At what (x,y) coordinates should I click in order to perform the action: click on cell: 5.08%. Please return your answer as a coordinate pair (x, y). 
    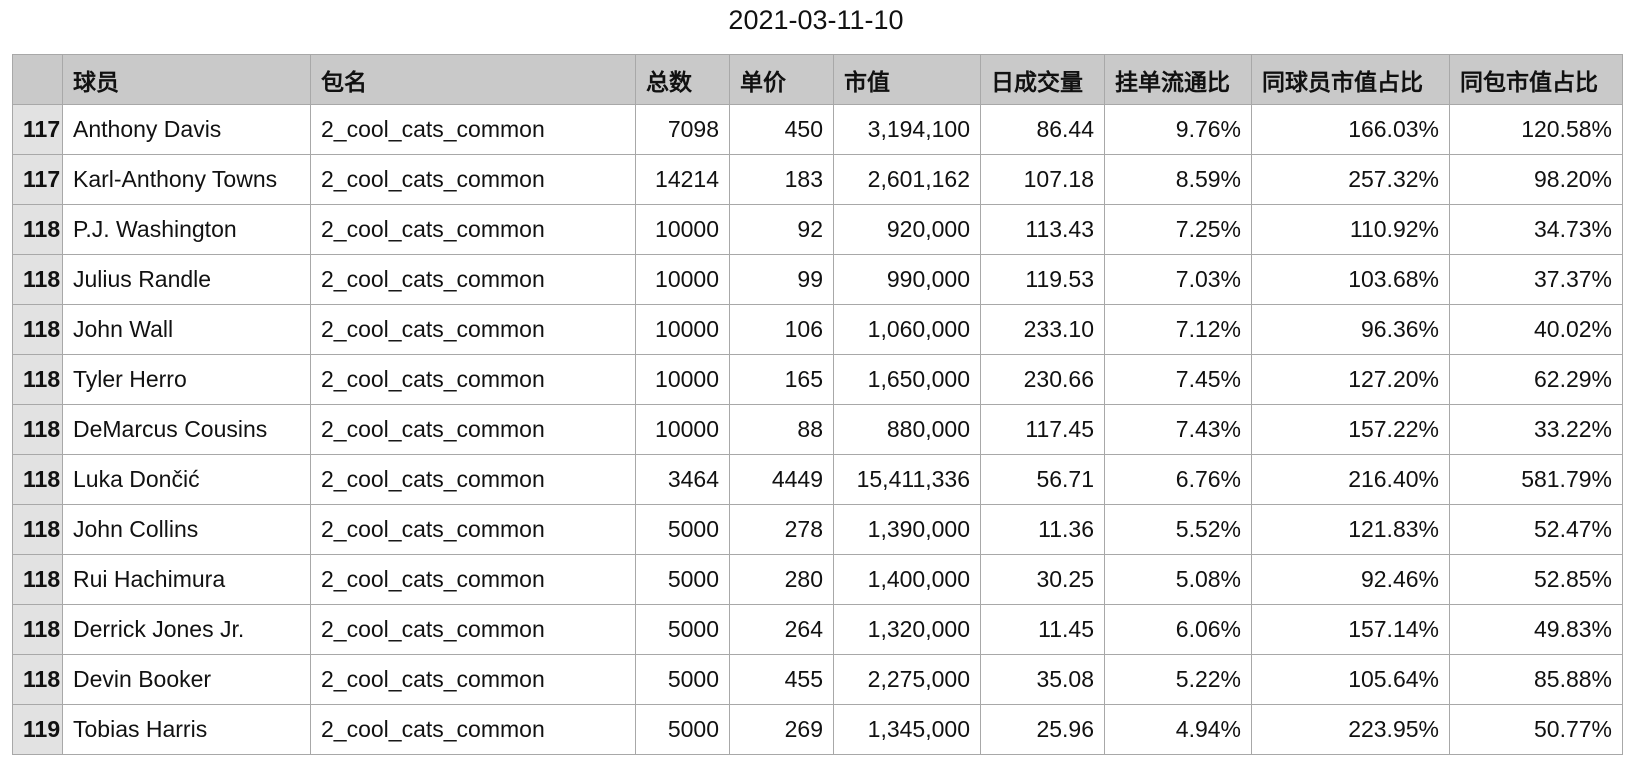
    Looking at the image, I should click on (1178, 579).